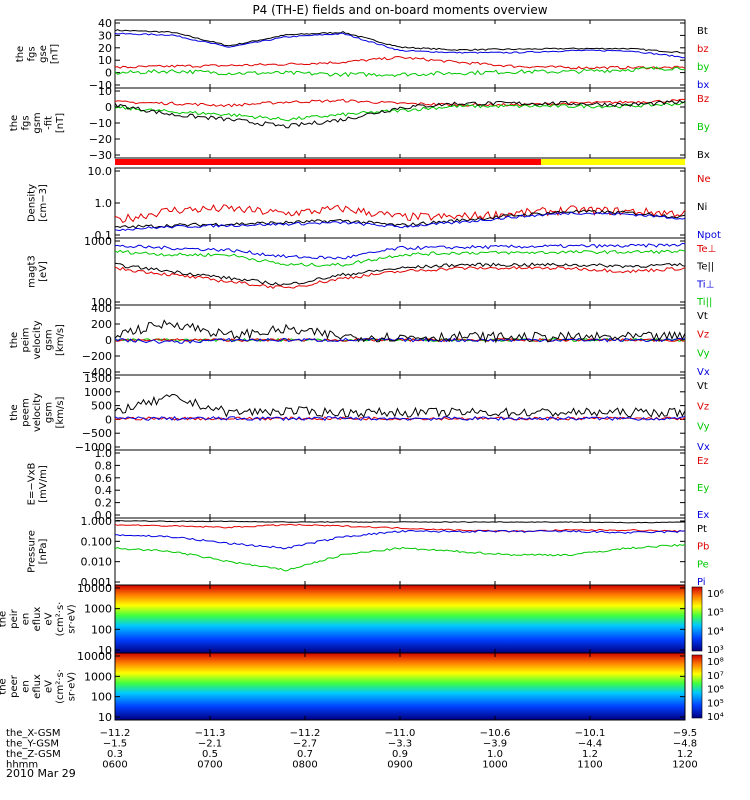 This screenshot has height=800, width=750. What do you see at coordinates (305, 744) in the screenshot?
I see `xaxis-value: −2.7` at bounding box center [305, 744].